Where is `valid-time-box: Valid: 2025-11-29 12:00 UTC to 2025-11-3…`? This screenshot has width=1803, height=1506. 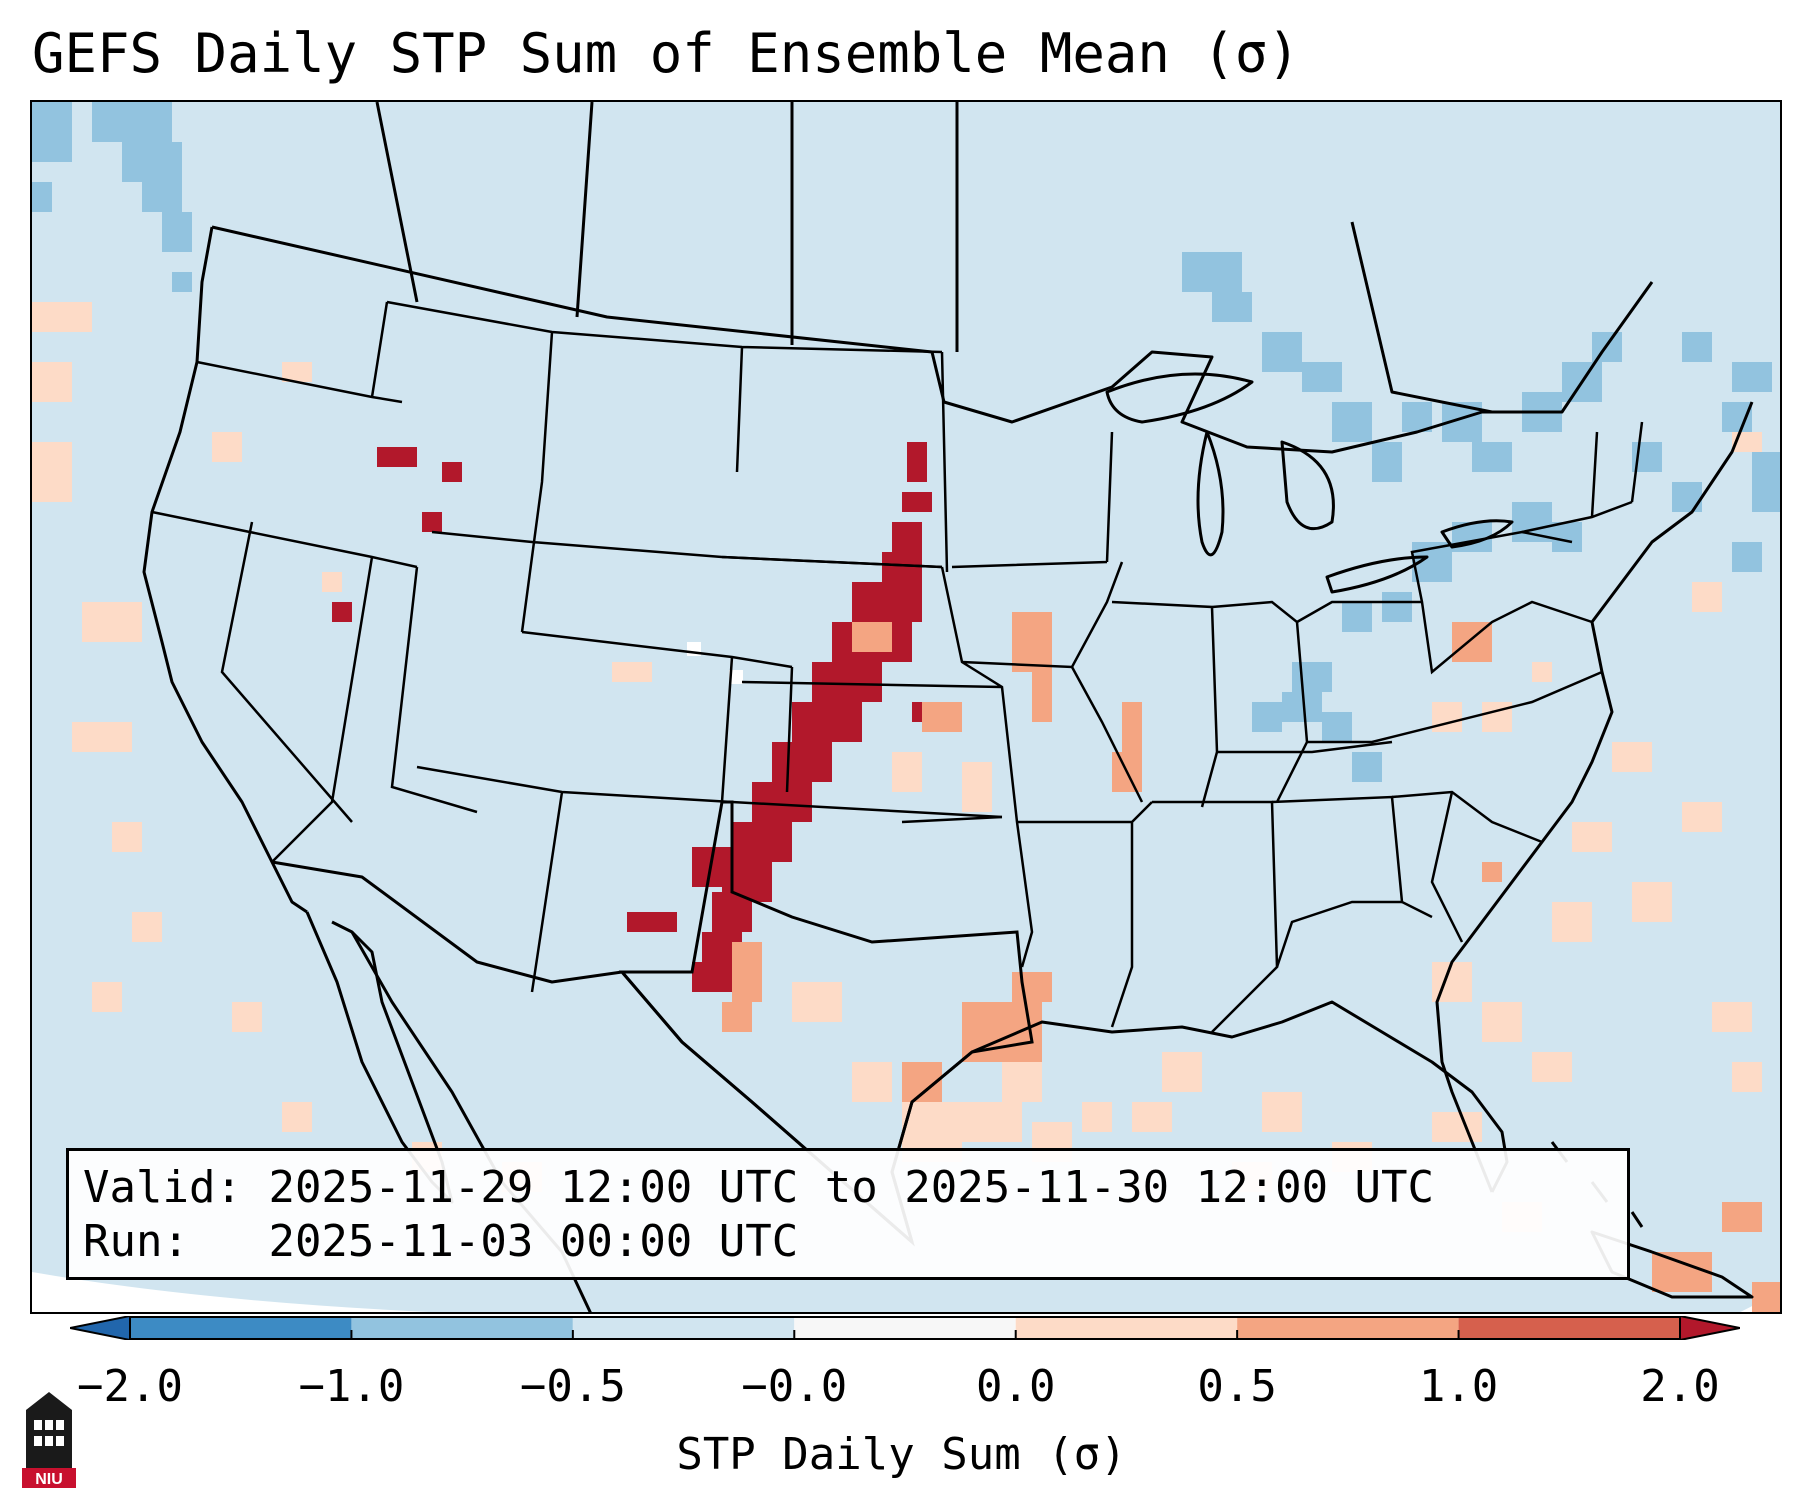 valid-time-box: Valid: 2025-11-29 12:00 UTC to 2025-11-3… is located at coordinates (848, 1214).